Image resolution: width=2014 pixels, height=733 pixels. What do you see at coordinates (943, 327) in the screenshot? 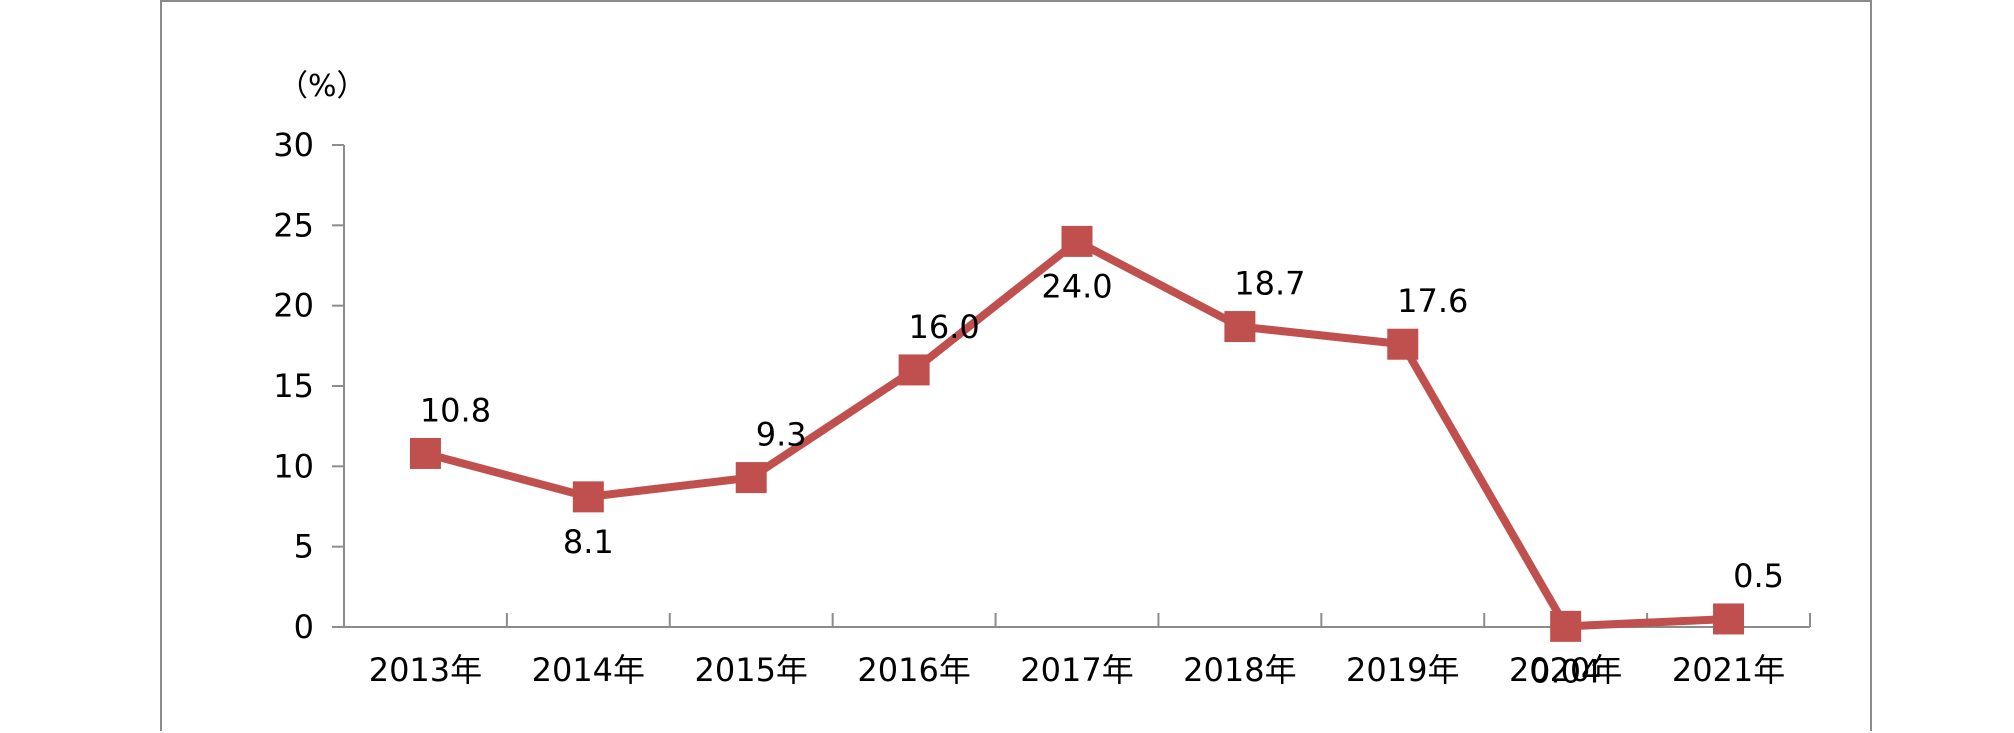
I see `data-label: 16.0` at bounding box center [943, 327].